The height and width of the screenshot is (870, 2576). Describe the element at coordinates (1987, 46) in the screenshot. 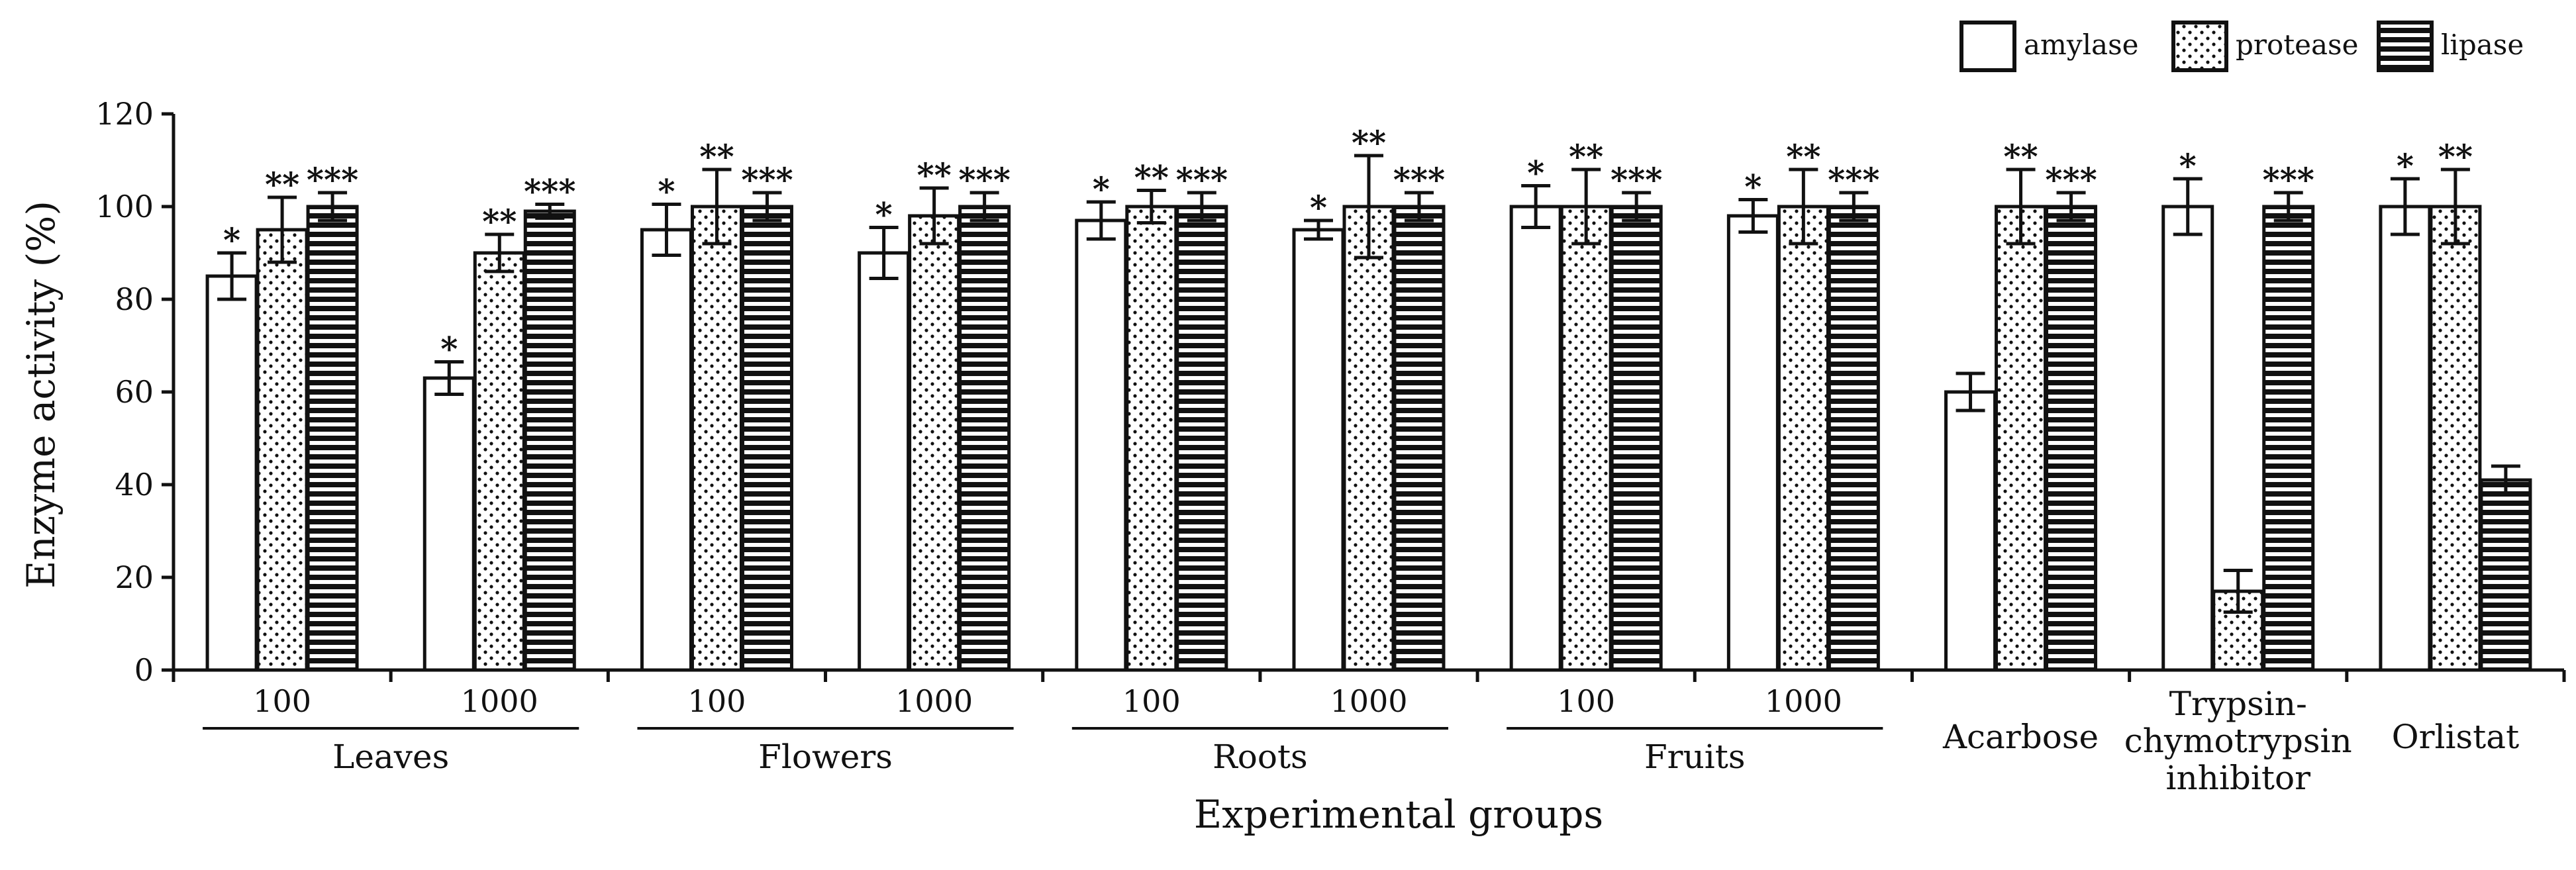

I see `legend-swatch-amylase` at that location.